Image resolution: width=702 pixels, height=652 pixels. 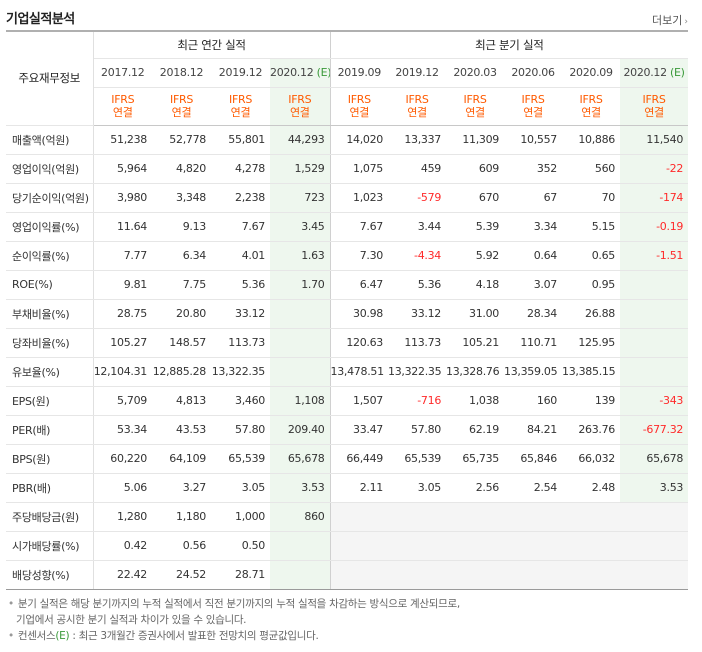 I want to click on period-header: 2019.12, so click(x=417, y=73).